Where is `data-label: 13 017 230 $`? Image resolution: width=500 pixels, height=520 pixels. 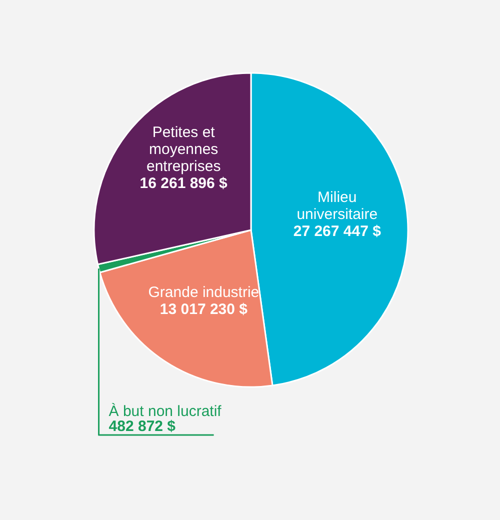 data-label: 13 017 230 $ is located at coordinates (204, 309).